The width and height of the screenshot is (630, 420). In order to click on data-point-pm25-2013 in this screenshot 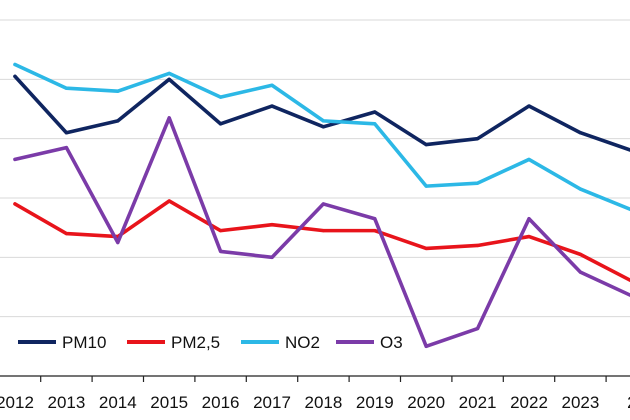, I will do `click(66, 234)`.